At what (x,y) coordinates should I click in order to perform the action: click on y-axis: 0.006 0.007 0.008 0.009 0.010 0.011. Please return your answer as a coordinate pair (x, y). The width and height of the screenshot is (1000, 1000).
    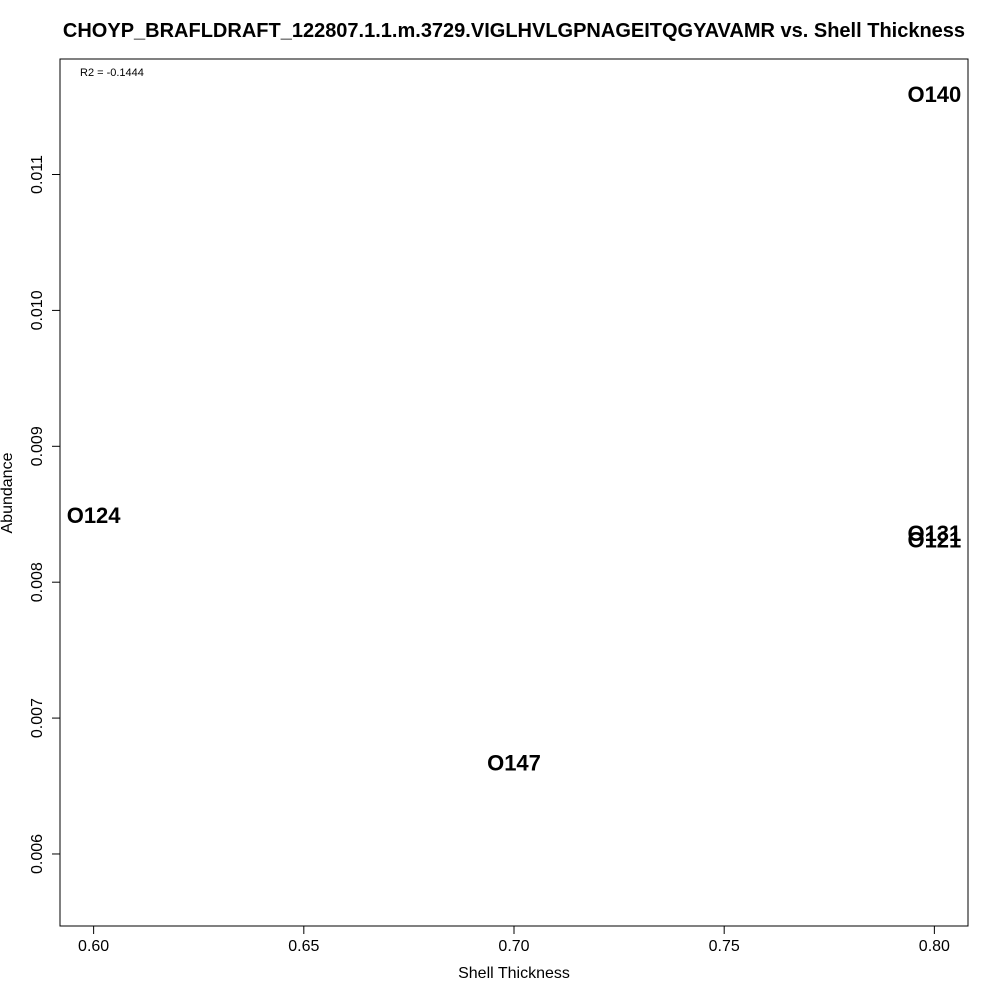
    Looking at the image, I should click on (45, 514).